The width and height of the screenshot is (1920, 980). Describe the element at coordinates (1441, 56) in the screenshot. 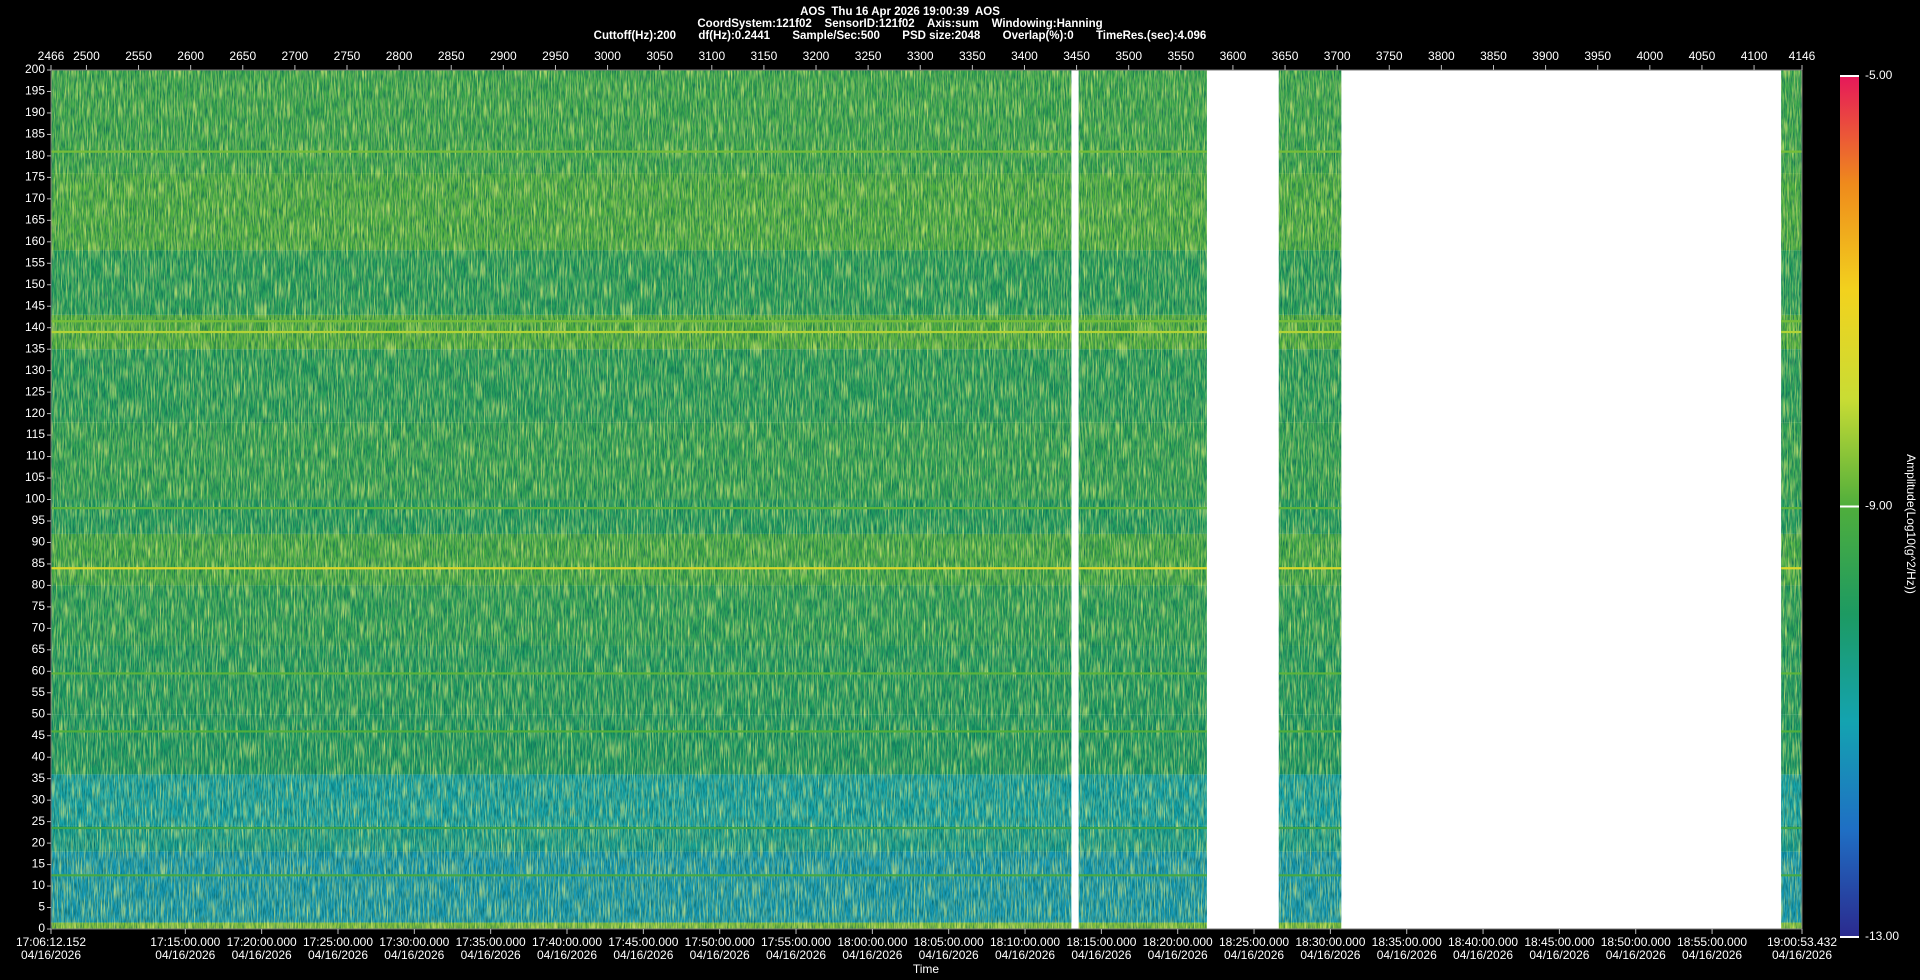

I see `x-top-tick-label: 3800` at that location.